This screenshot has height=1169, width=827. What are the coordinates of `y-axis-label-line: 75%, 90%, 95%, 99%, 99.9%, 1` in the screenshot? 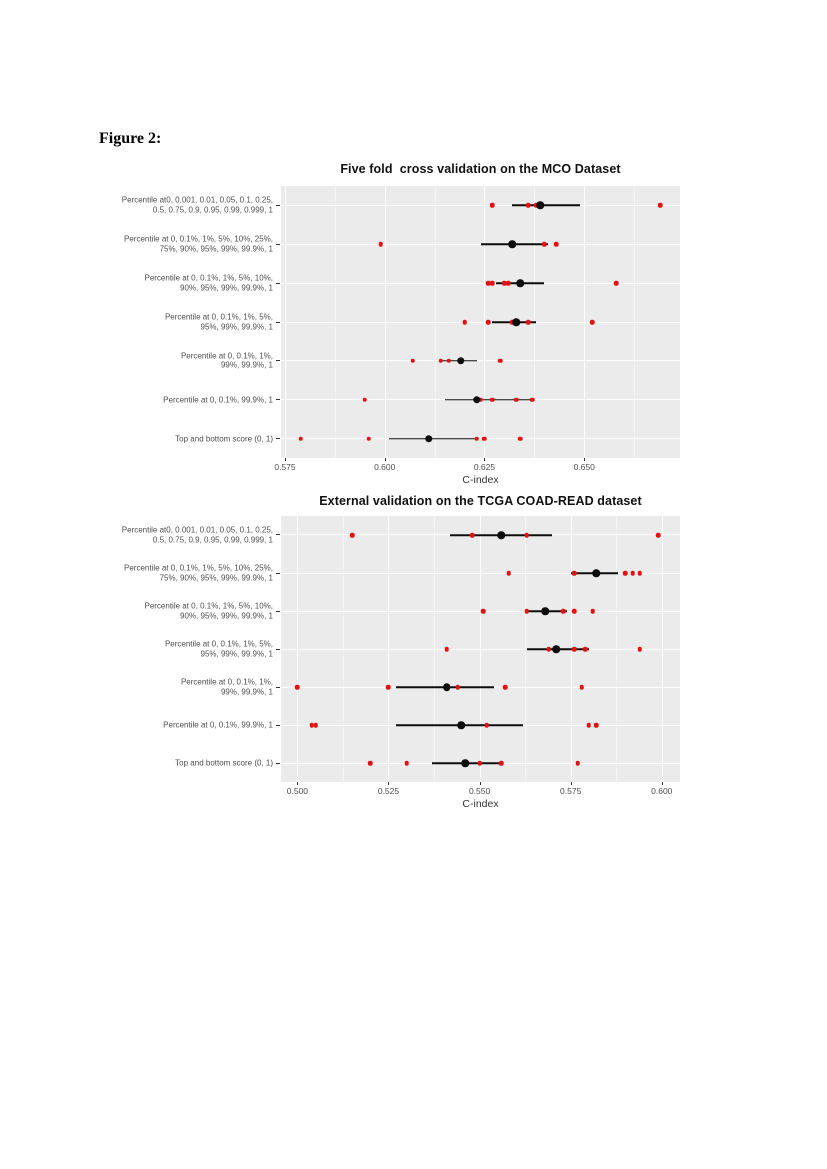 It's located at (216, 577).